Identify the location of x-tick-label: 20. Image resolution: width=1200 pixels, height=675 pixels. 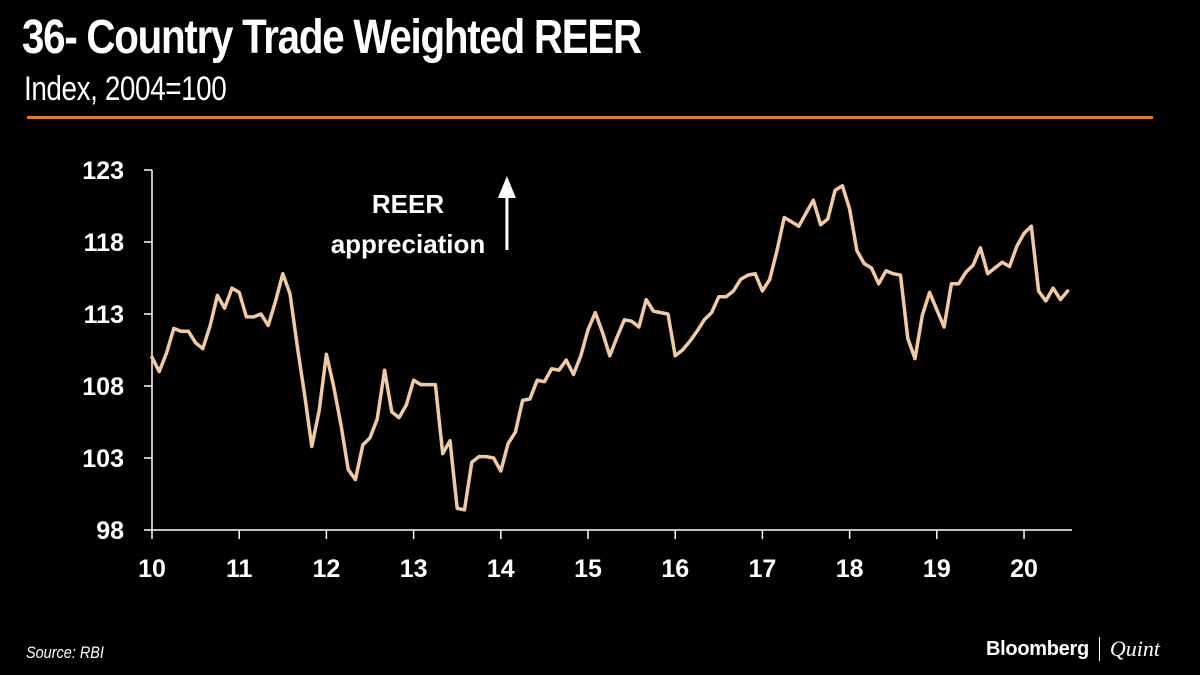
(1024, 569).